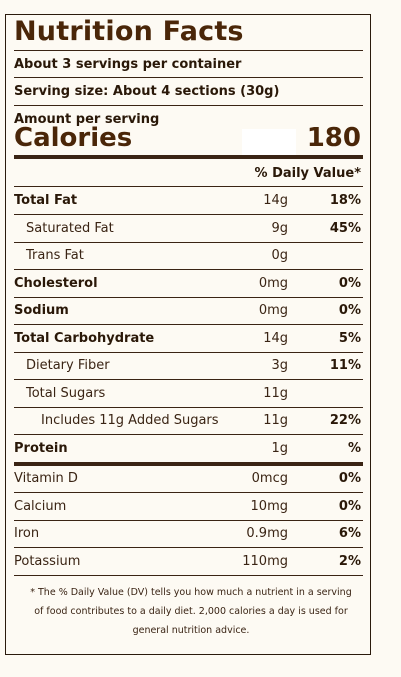 The width and height of the screenshot is (401, 677). Describe the element at coordinates (68, 365) in the screenshot. I see `nutrient-name: Dietary Fiber` at that location.